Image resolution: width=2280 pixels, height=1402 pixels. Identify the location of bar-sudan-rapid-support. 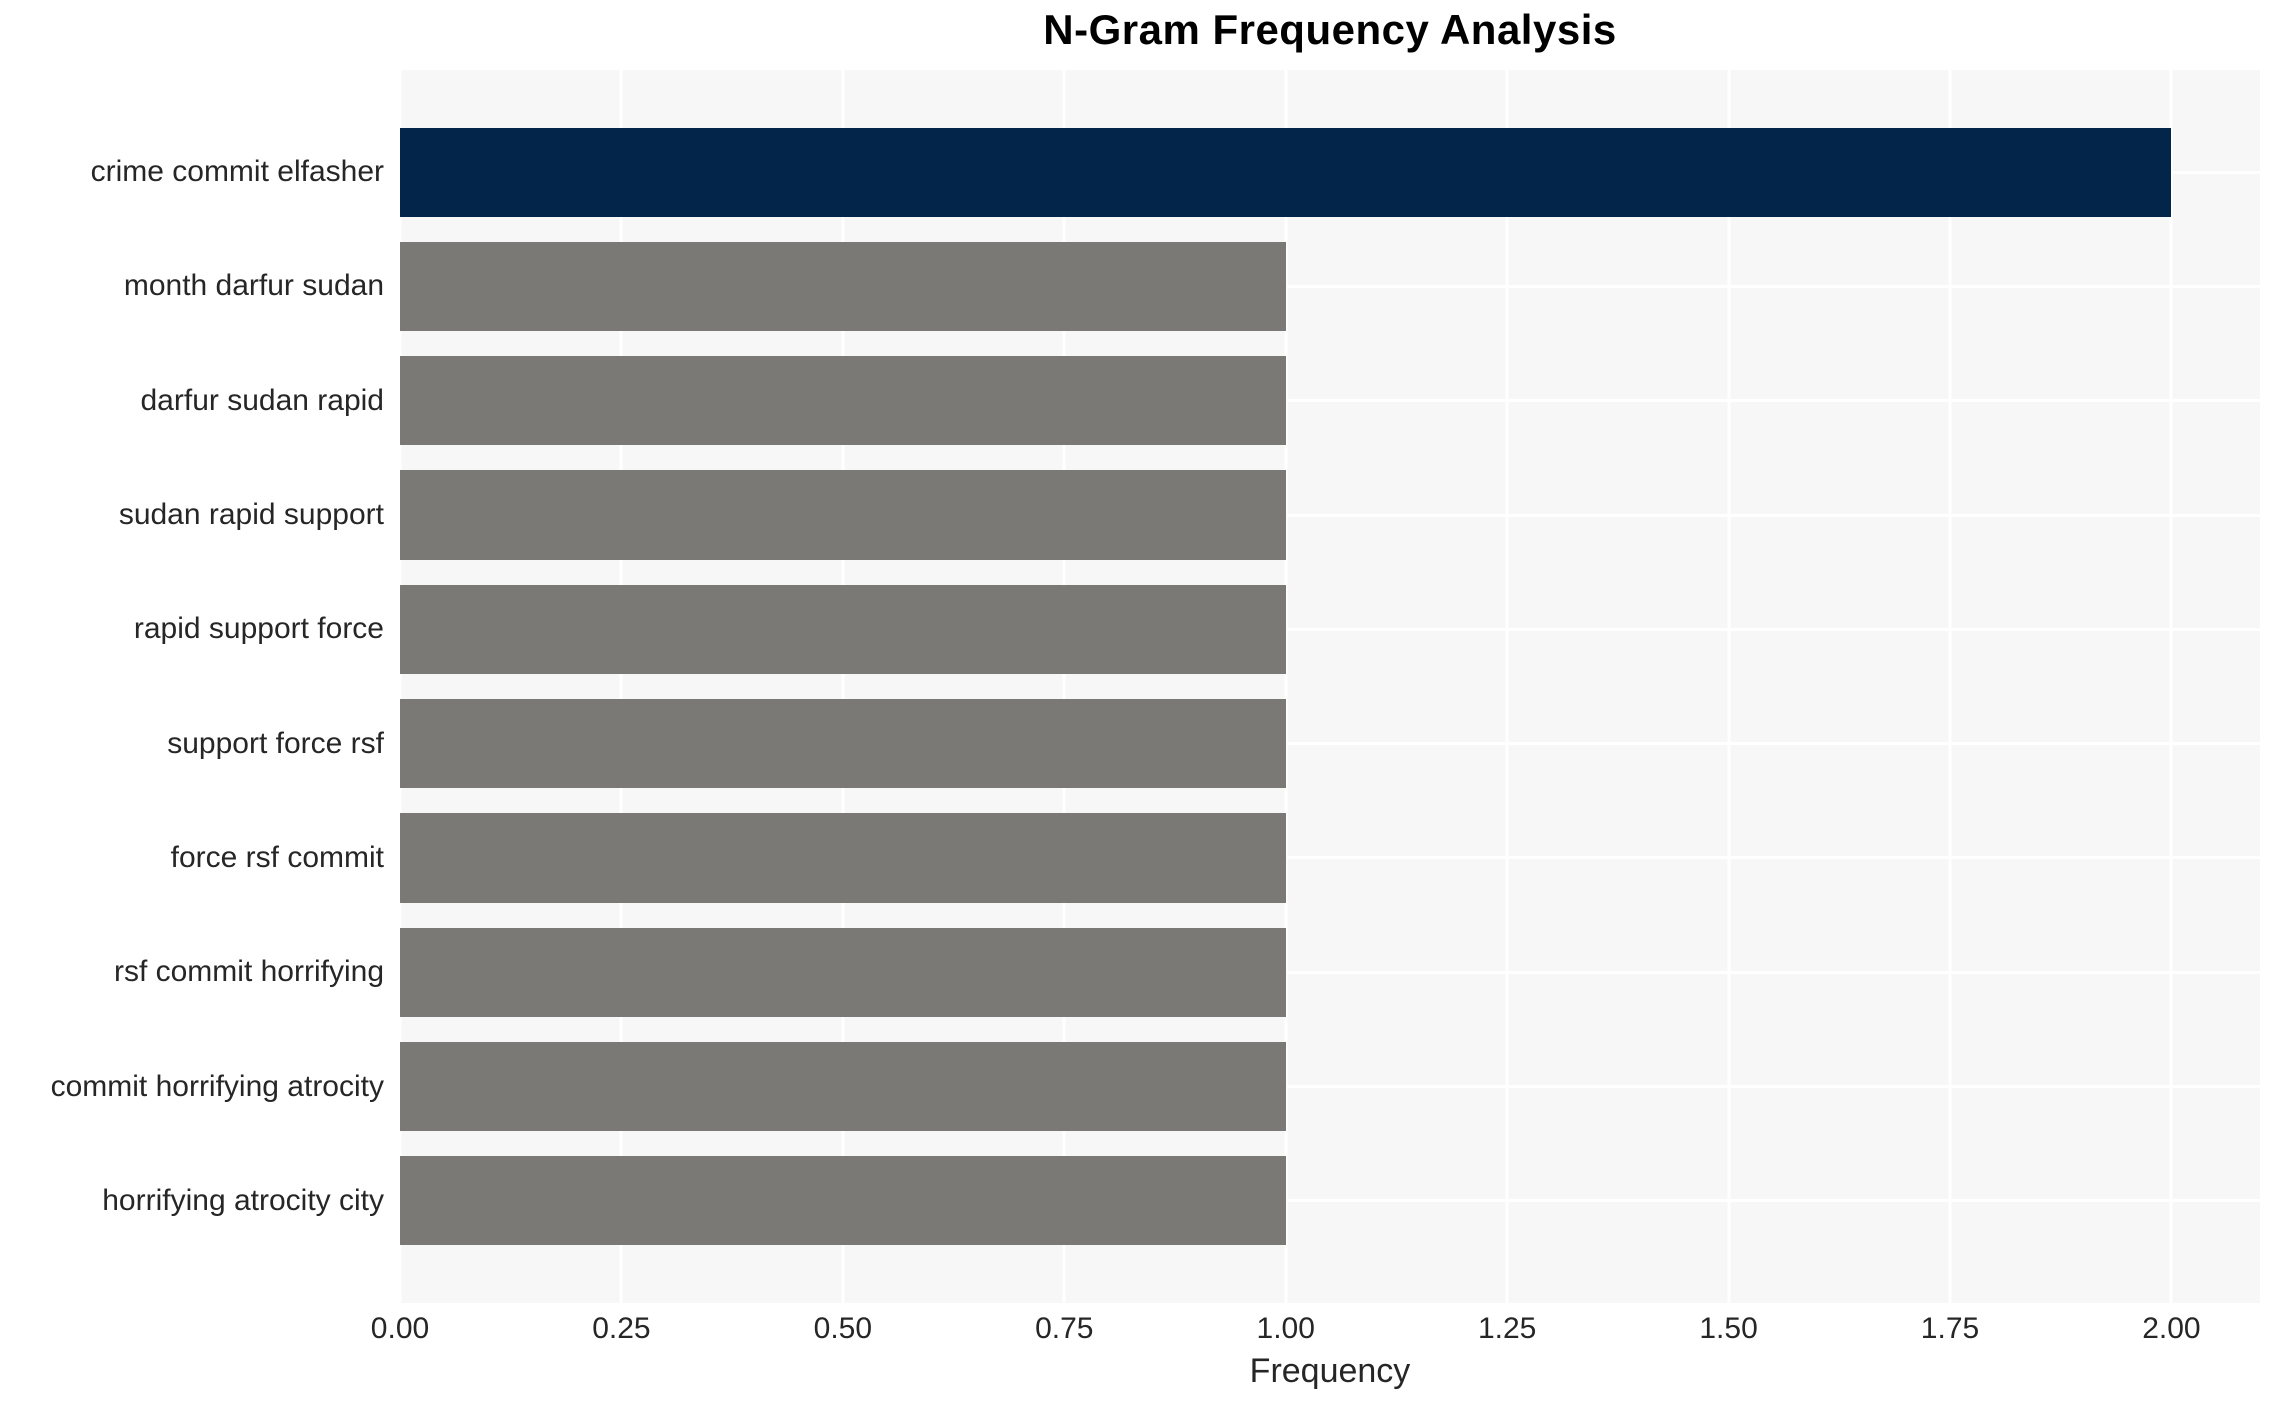
(843, 515).